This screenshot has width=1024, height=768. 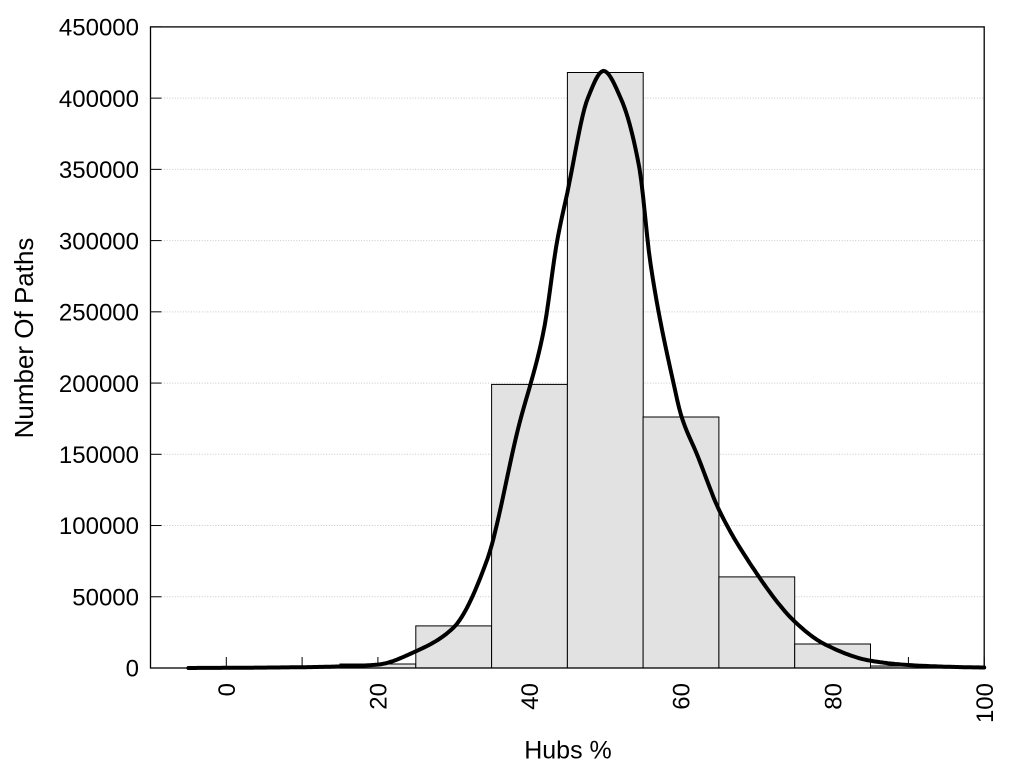 I want to click on svg-text: 40, so click(x=530, y=696).